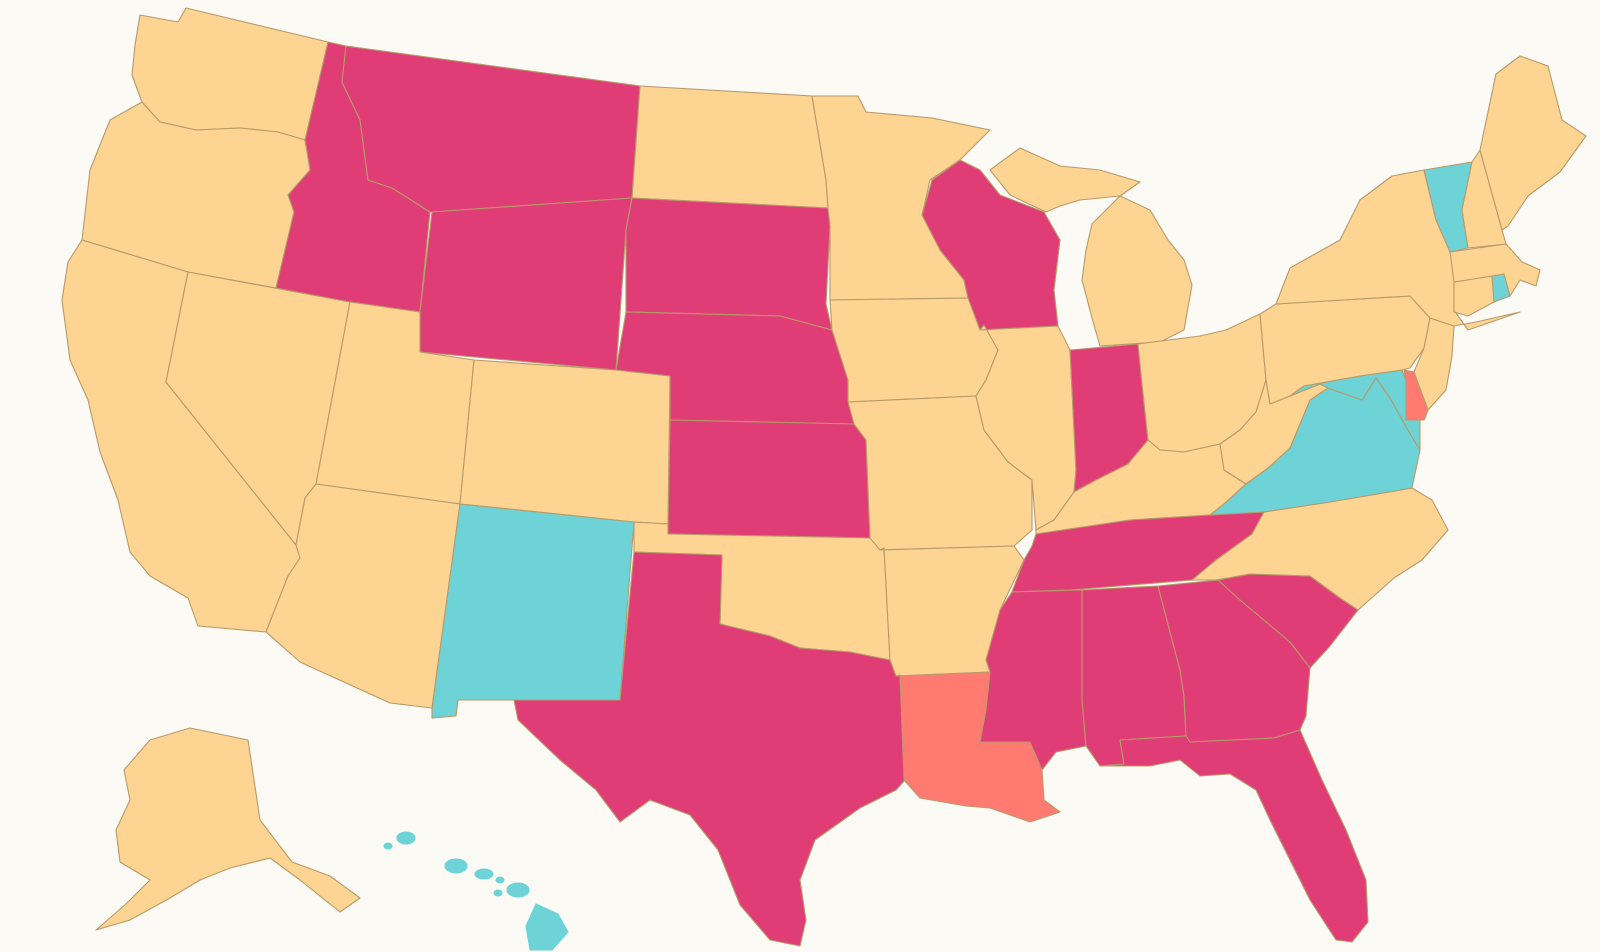 Image resolution: width=1600 pixels, height=952 pixels. I want to click on state-connecticut, so click(1474, 296).